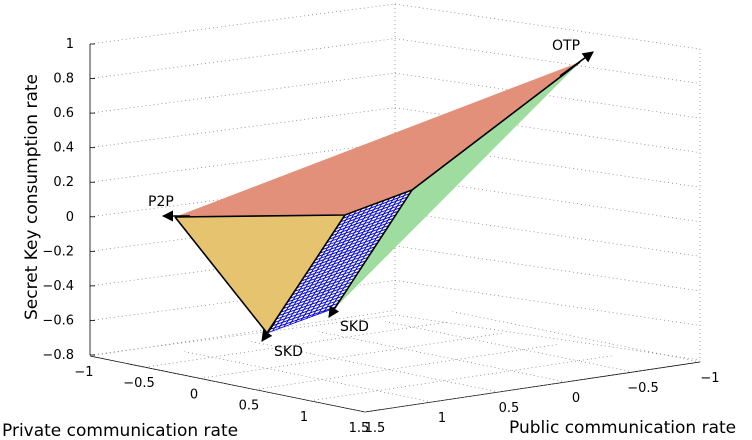 The height and width of the screenshot is (440, 752). I want to click on x-tick-label: −1, so click(83, 372).